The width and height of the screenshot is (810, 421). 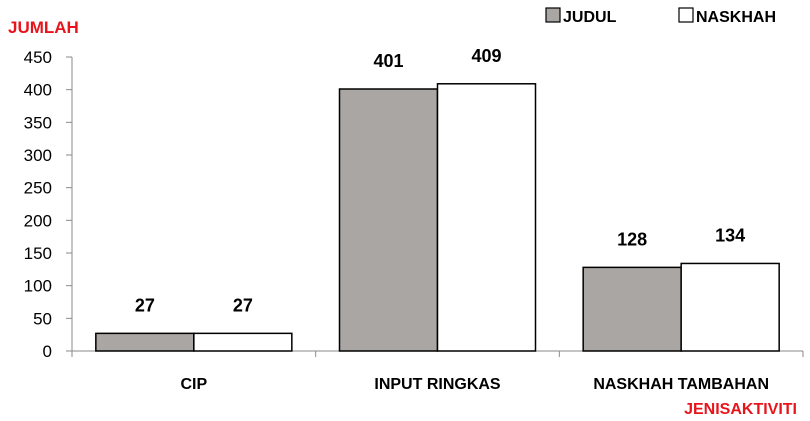 What do you see at coordinates (437, 384) in the screenshot?
I see `x-category-label: INPUT RINGKAS` at bounding box center [437, 384].